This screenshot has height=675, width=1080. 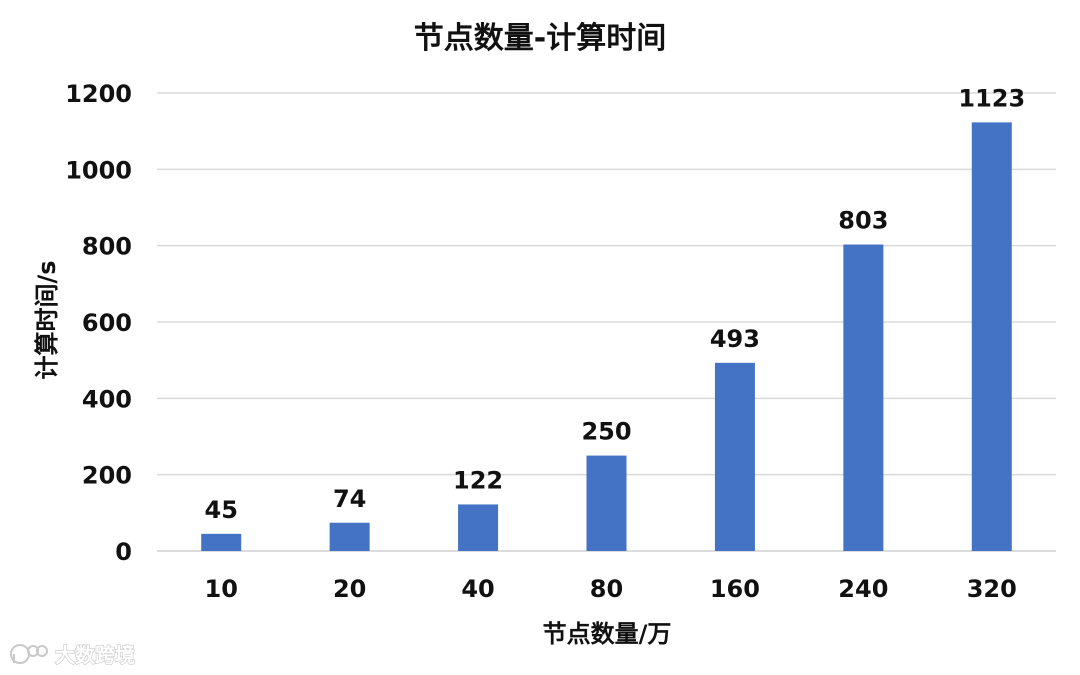 I want to click on bar-value-label: 493, so click(x=735, y=339).